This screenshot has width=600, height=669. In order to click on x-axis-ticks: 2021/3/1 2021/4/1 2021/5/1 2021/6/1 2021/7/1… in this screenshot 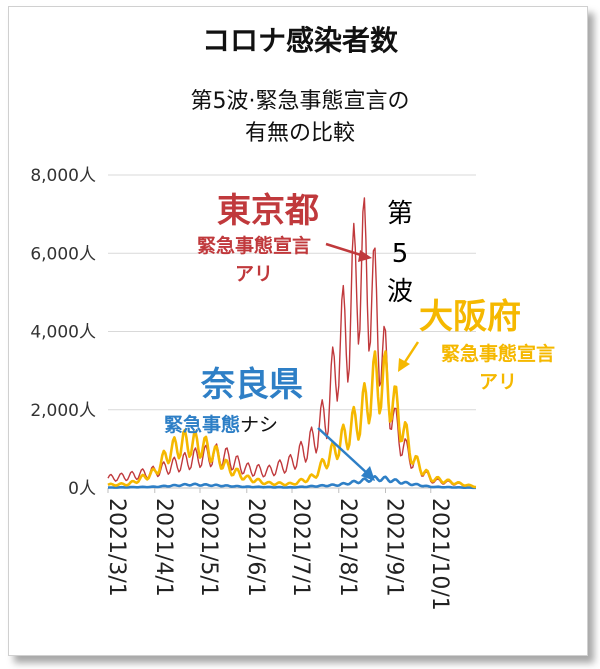, I will do `click(278, 549)`.